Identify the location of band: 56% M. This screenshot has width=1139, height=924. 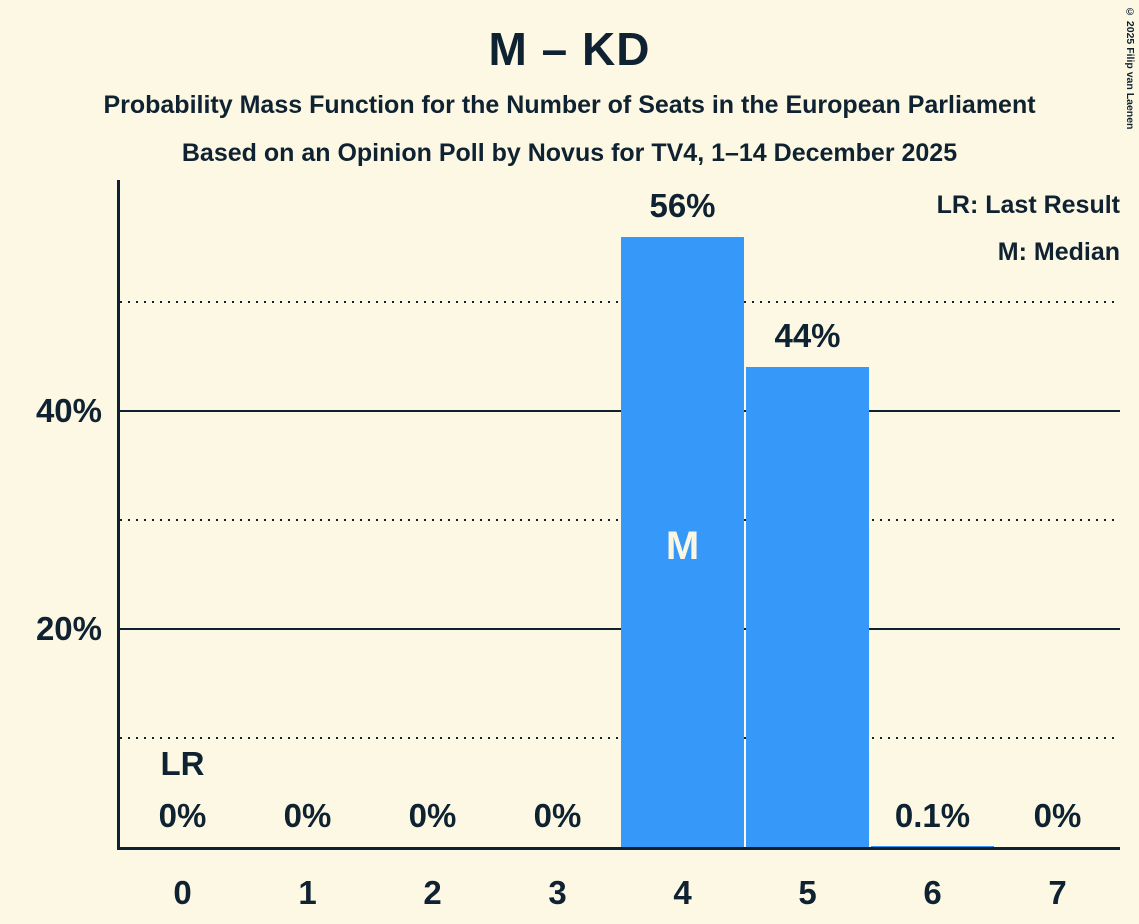
(682, 513).